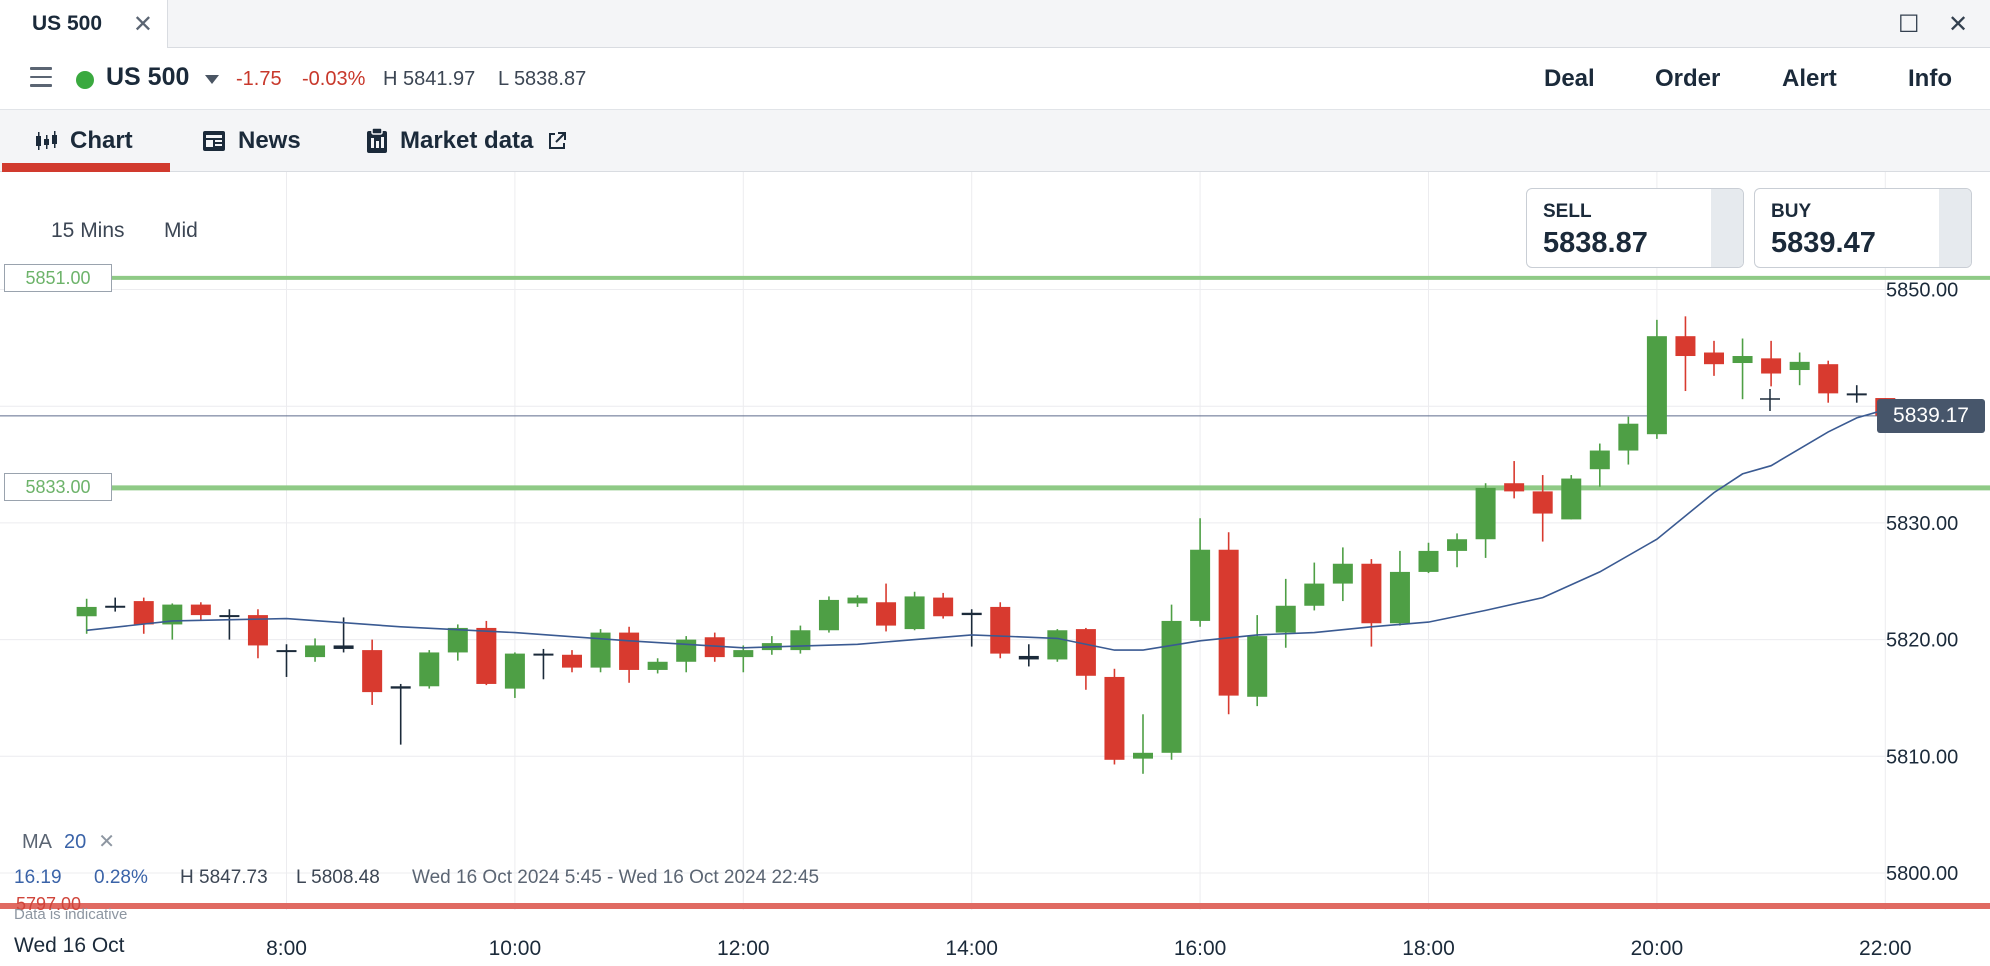 The width and height of the screenshot is (1990, 966). I want to click on x-axis-ticks: 8:00 10:00 12:00 14:00 16:00 18:00 20:00 22:00, so click(1089, 948).